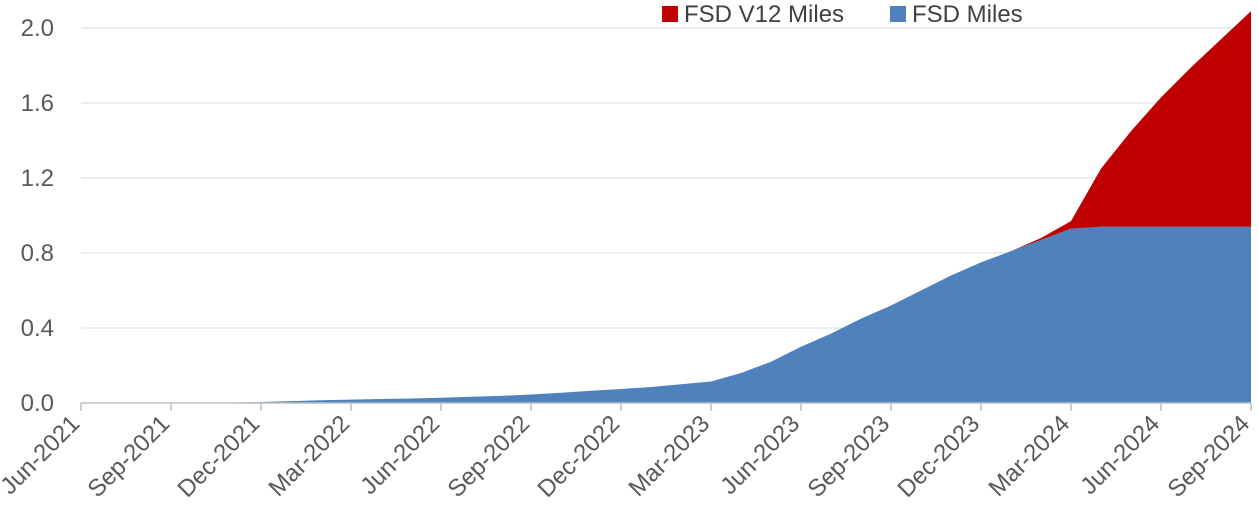 The image size is (1259, 529). I want to click on y-tick-label: 0.8, so click(37, 253).